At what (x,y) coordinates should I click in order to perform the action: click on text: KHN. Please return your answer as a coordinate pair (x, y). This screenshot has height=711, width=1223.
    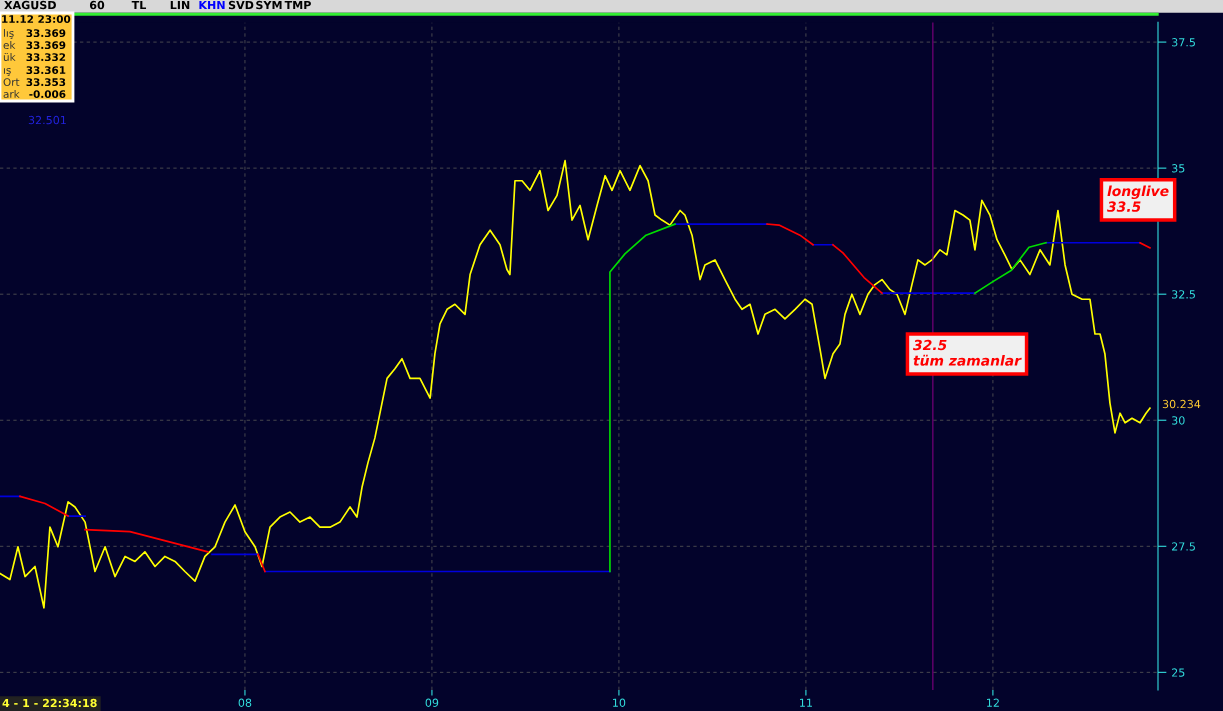
    Looking at the image, I should click on (212, 5).